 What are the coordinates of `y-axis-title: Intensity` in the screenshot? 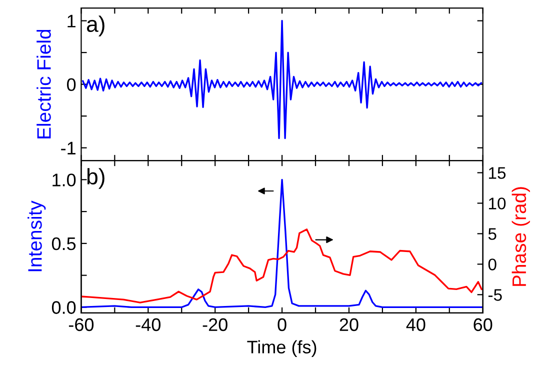 It's located at (37, 236).